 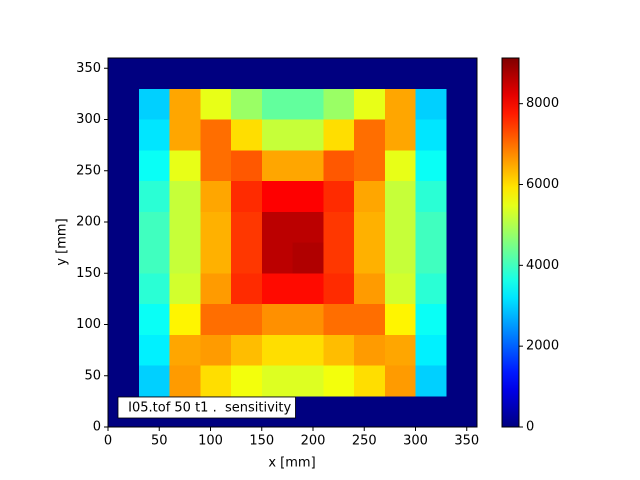 What do you see at coordinates (88, 324) in the screenshot?
I see `y-tick-label: 100` at bounding box center [88, 324].